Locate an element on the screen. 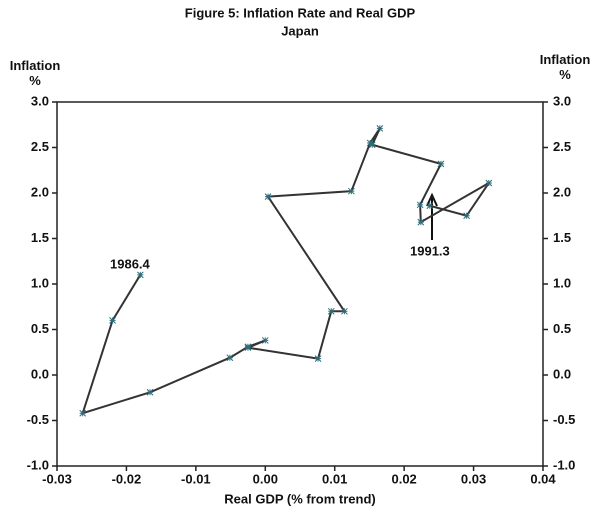  x-tick-label: 0.04 is located at coordinates (543, 478).